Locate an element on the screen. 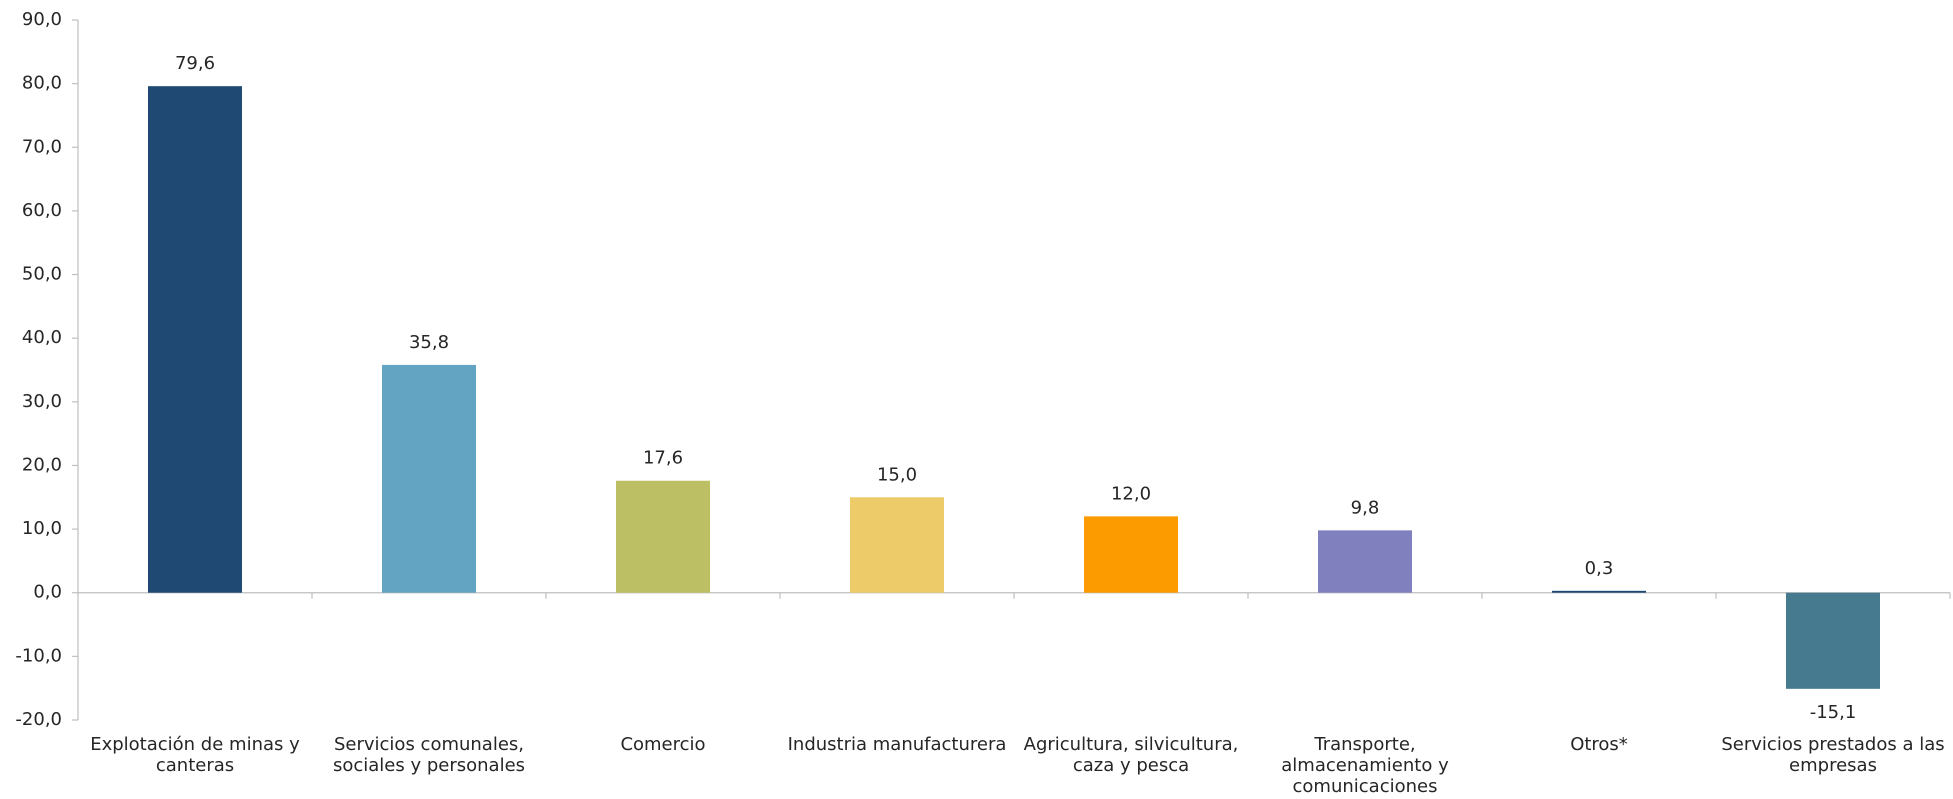 This screenshot has height=799, width=1953. data-label: -15,1 is located at coordinates (1833, 712).